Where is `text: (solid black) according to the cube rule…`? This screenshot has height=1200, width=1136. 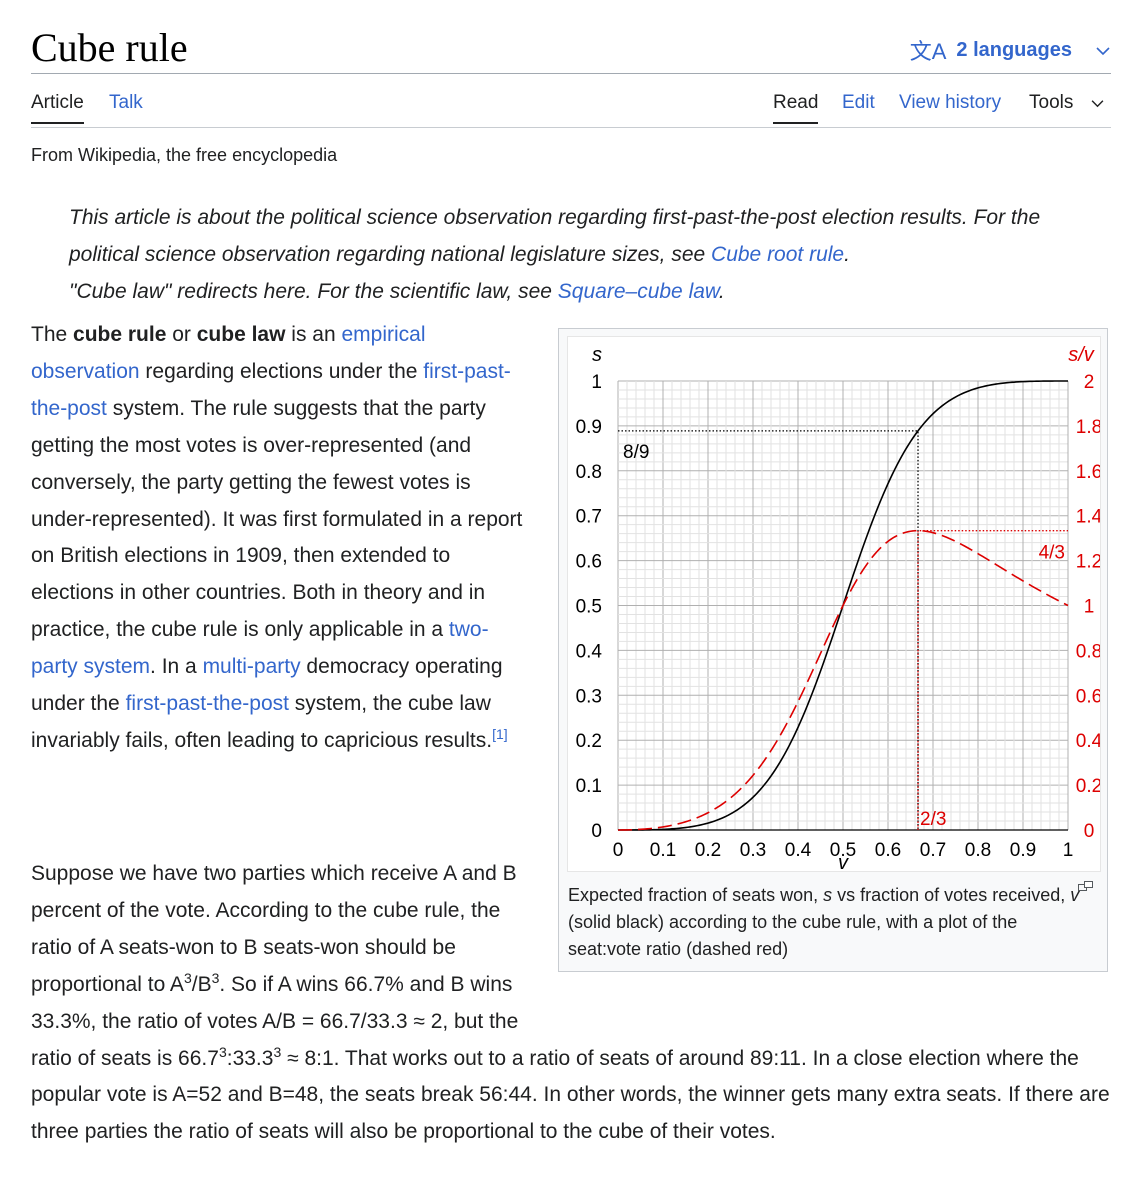 text: (solid black) according to the cube rule… is located at coordinates (793, 935).